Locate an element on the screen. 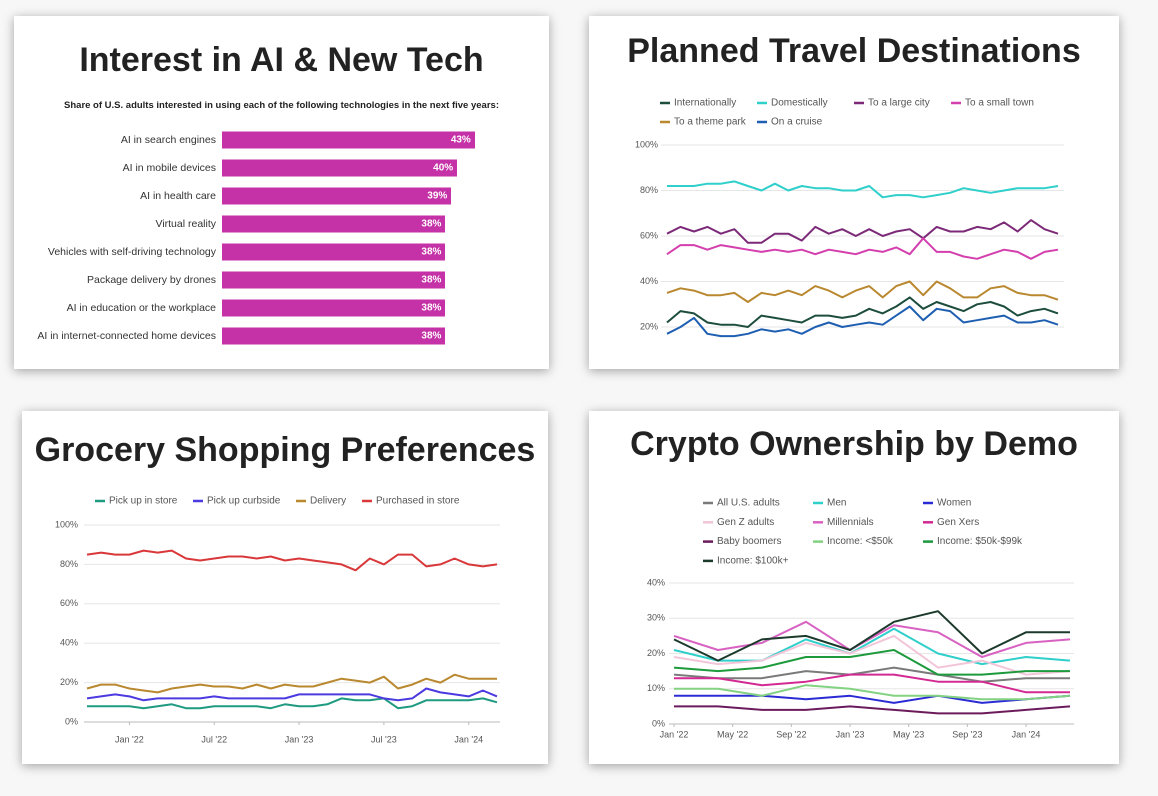 Image resolution: width=1158 pixels, height=796 pixels. category-label: AI in mobile devices is located at coordinates (169, 168).